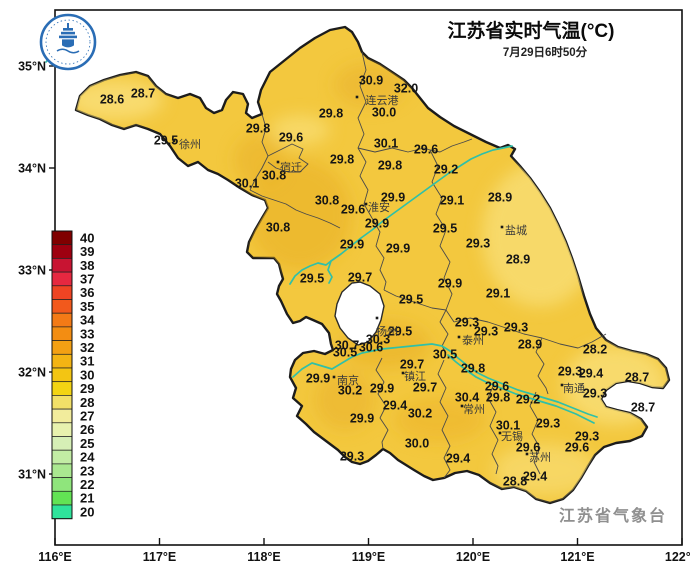  Describe the element at coordinates (190, 144) in the screenshot. I see `city-label: 徐州` at that location.